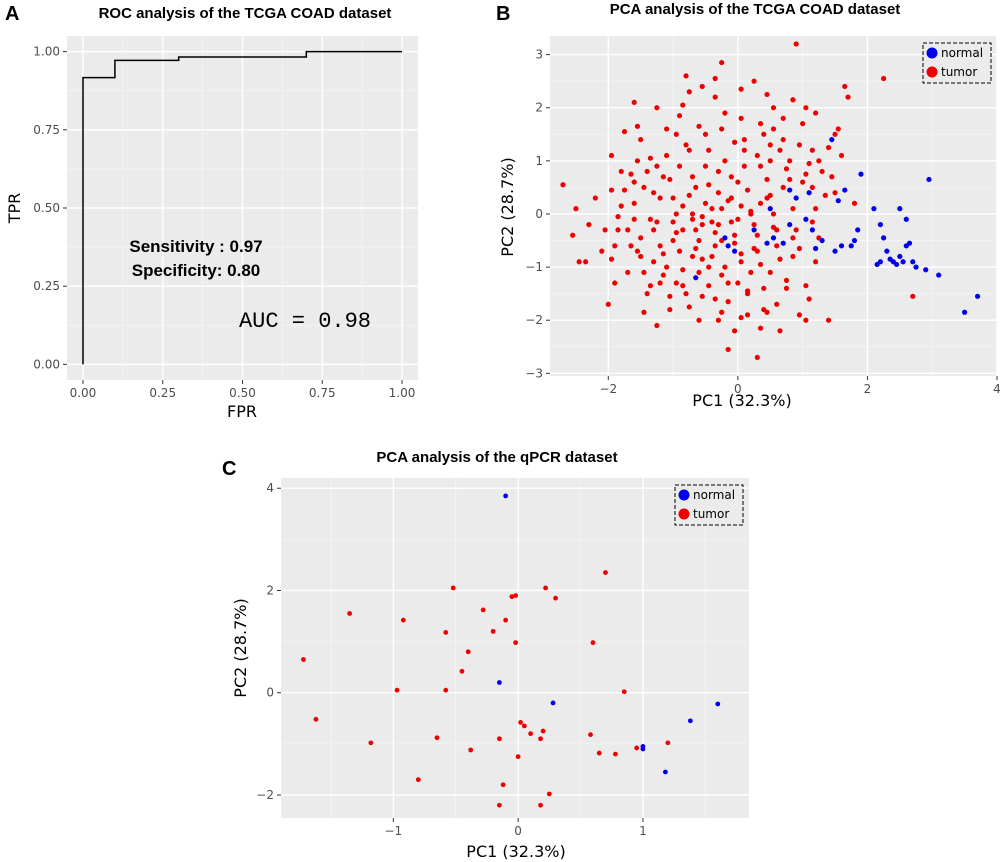  Describe the element at coordinates (46, 130) in the screenshot. I see `roc-y-tick-label: 0.75` at that location.